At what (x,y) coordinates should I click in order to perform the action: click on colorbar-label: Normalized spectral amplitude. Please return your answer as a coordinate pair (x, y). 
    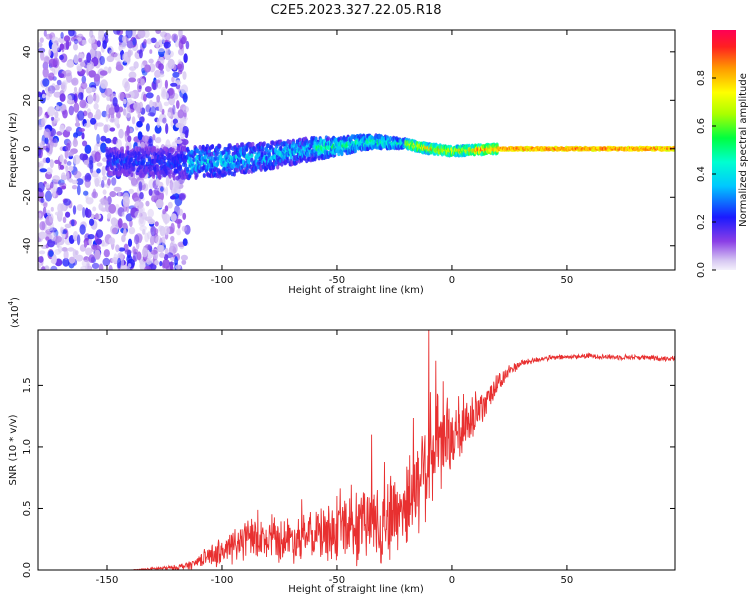
    Looking at the image, I should click on (743, 150).